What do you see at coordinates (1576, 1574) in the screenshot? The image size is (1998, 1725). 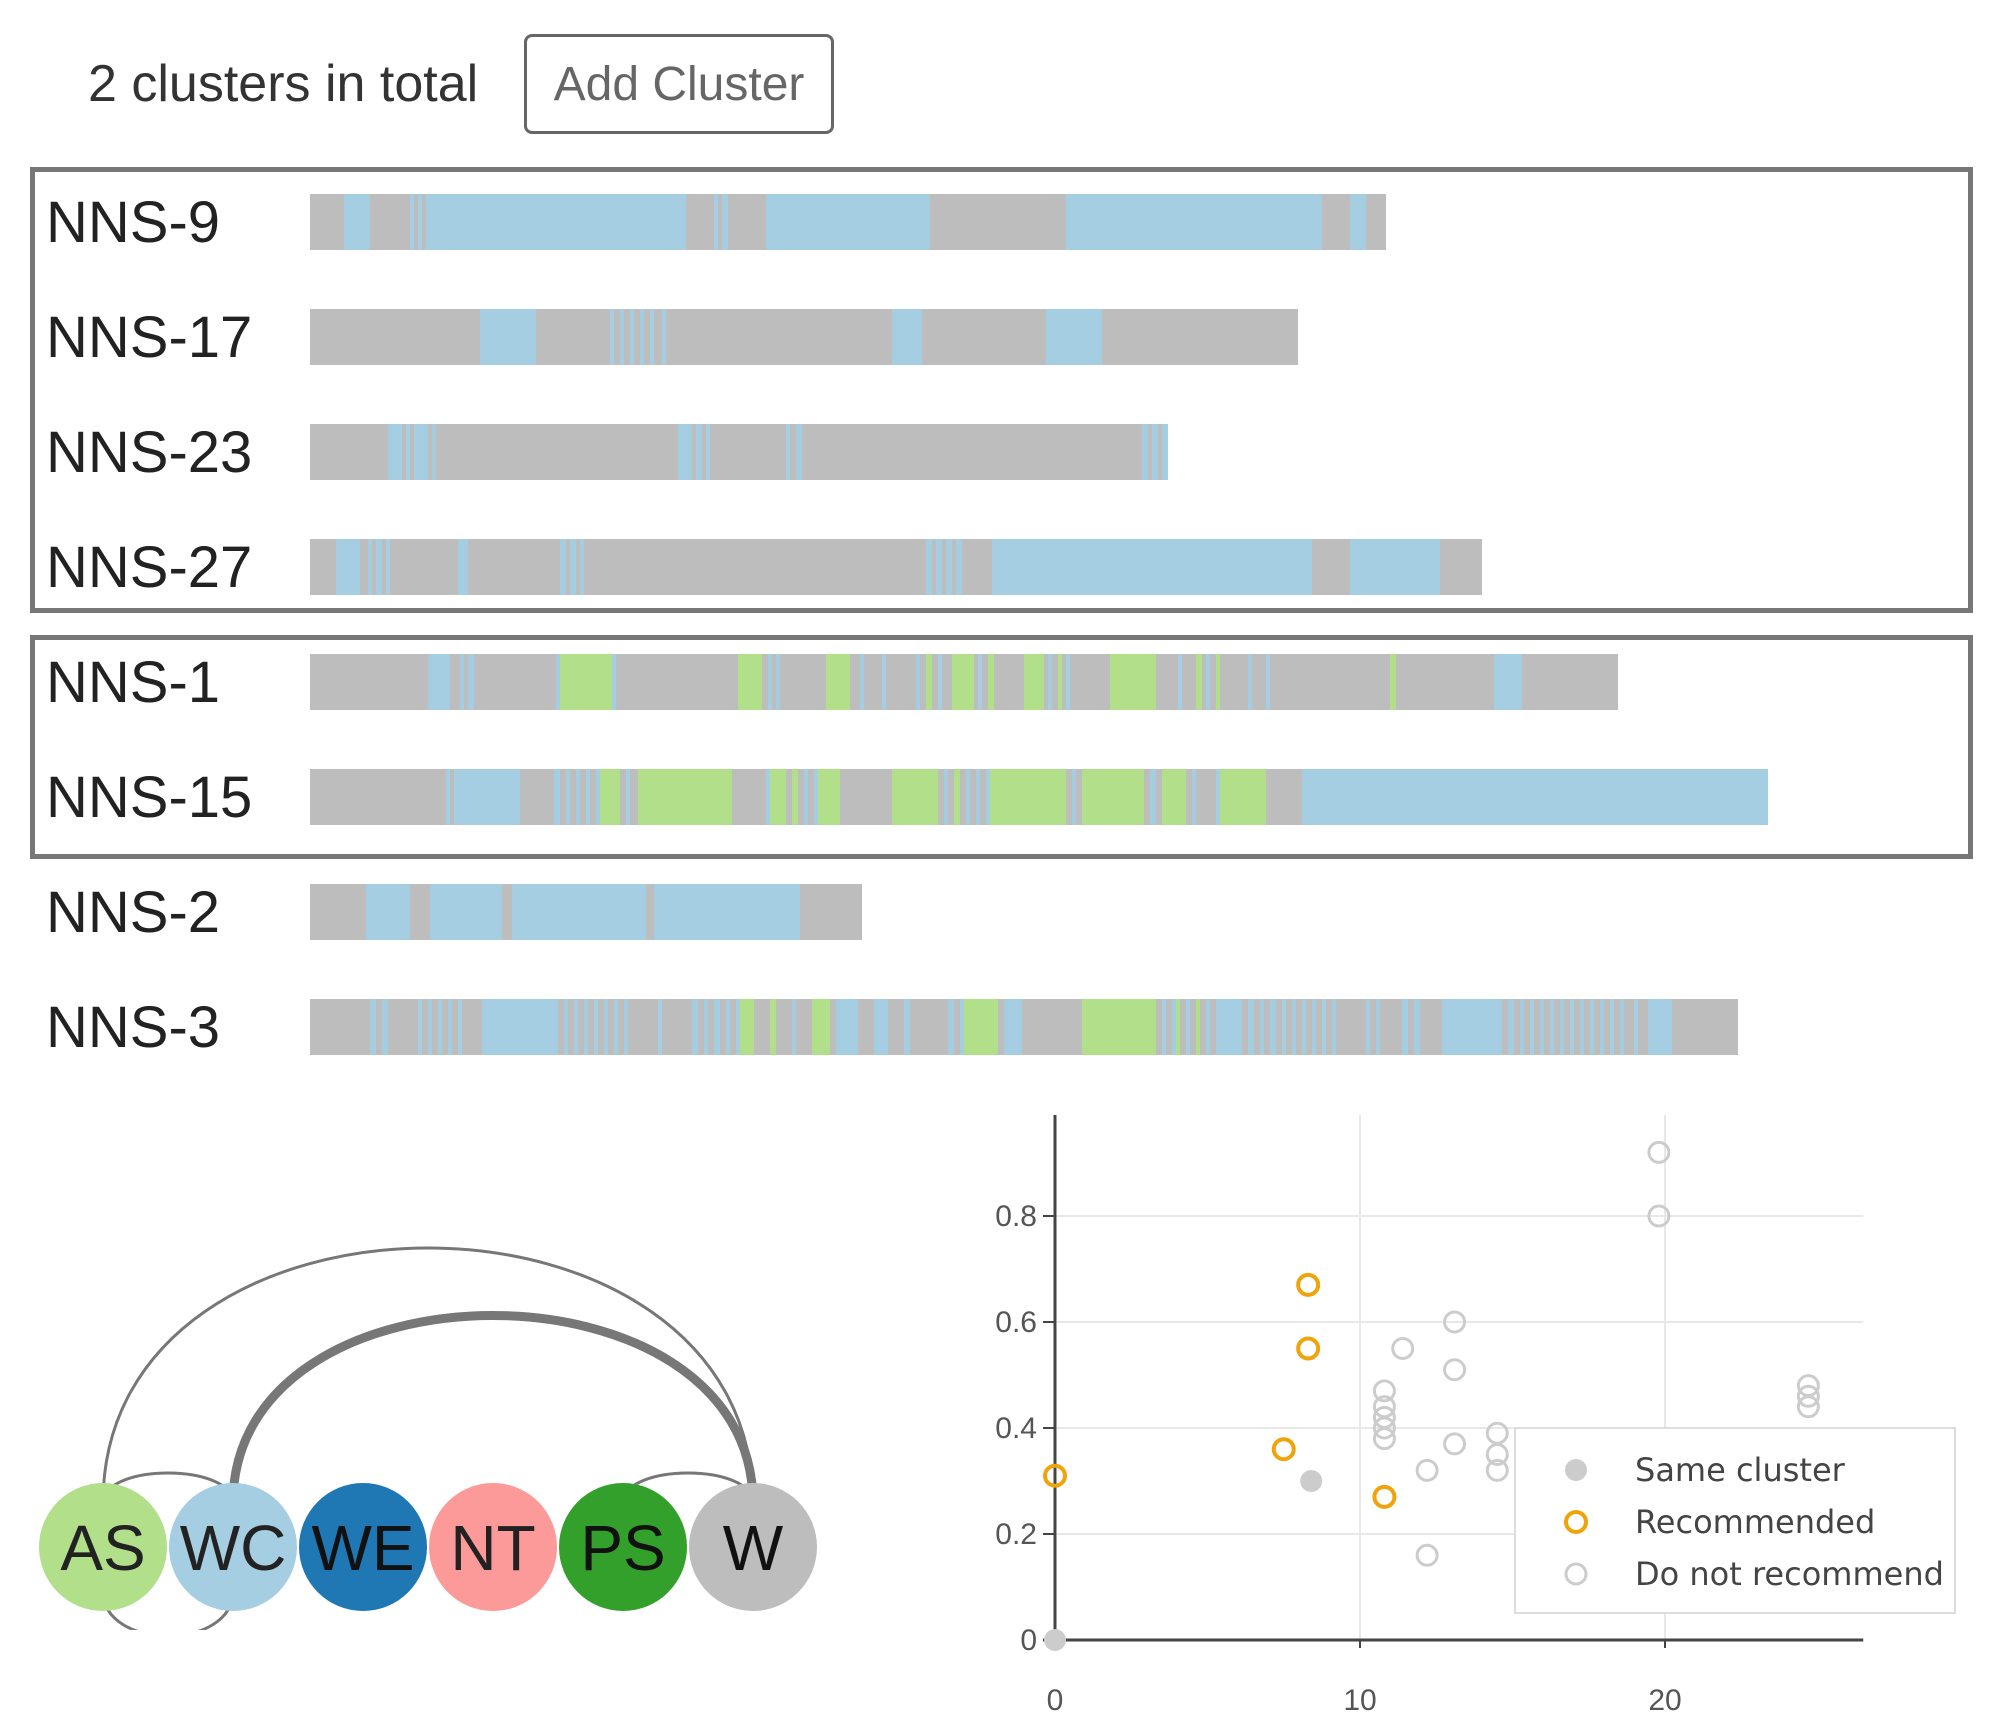 I see `legend-marker` at bounding box center [1576, 1574].